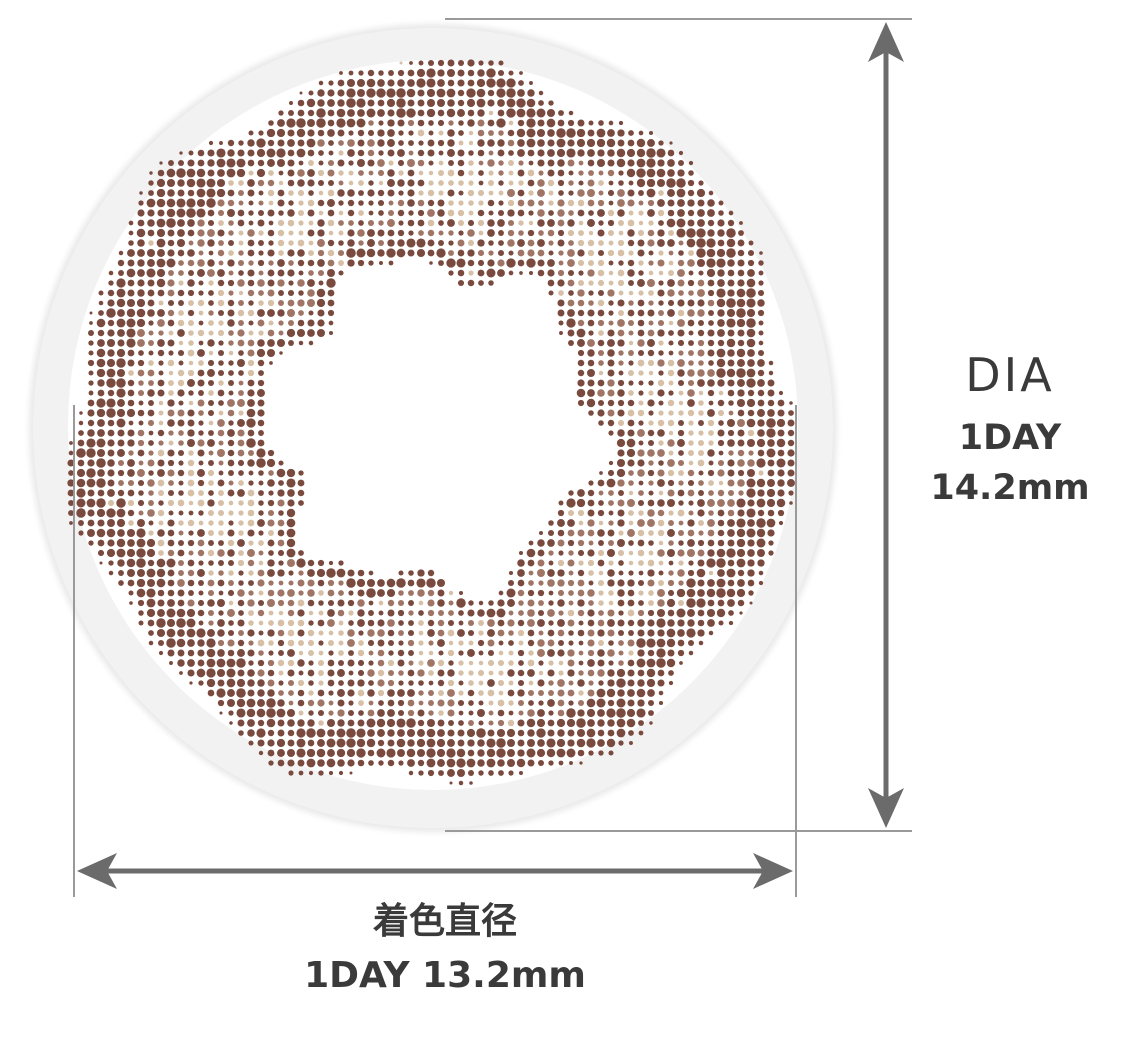 Image resolution: width=1140 pixels, height=1040 pixels. What do you see at coordinates (97, 871) in the screenshot?
I see `color-arrow-head-left-icon` at bounding box center [97, 871].